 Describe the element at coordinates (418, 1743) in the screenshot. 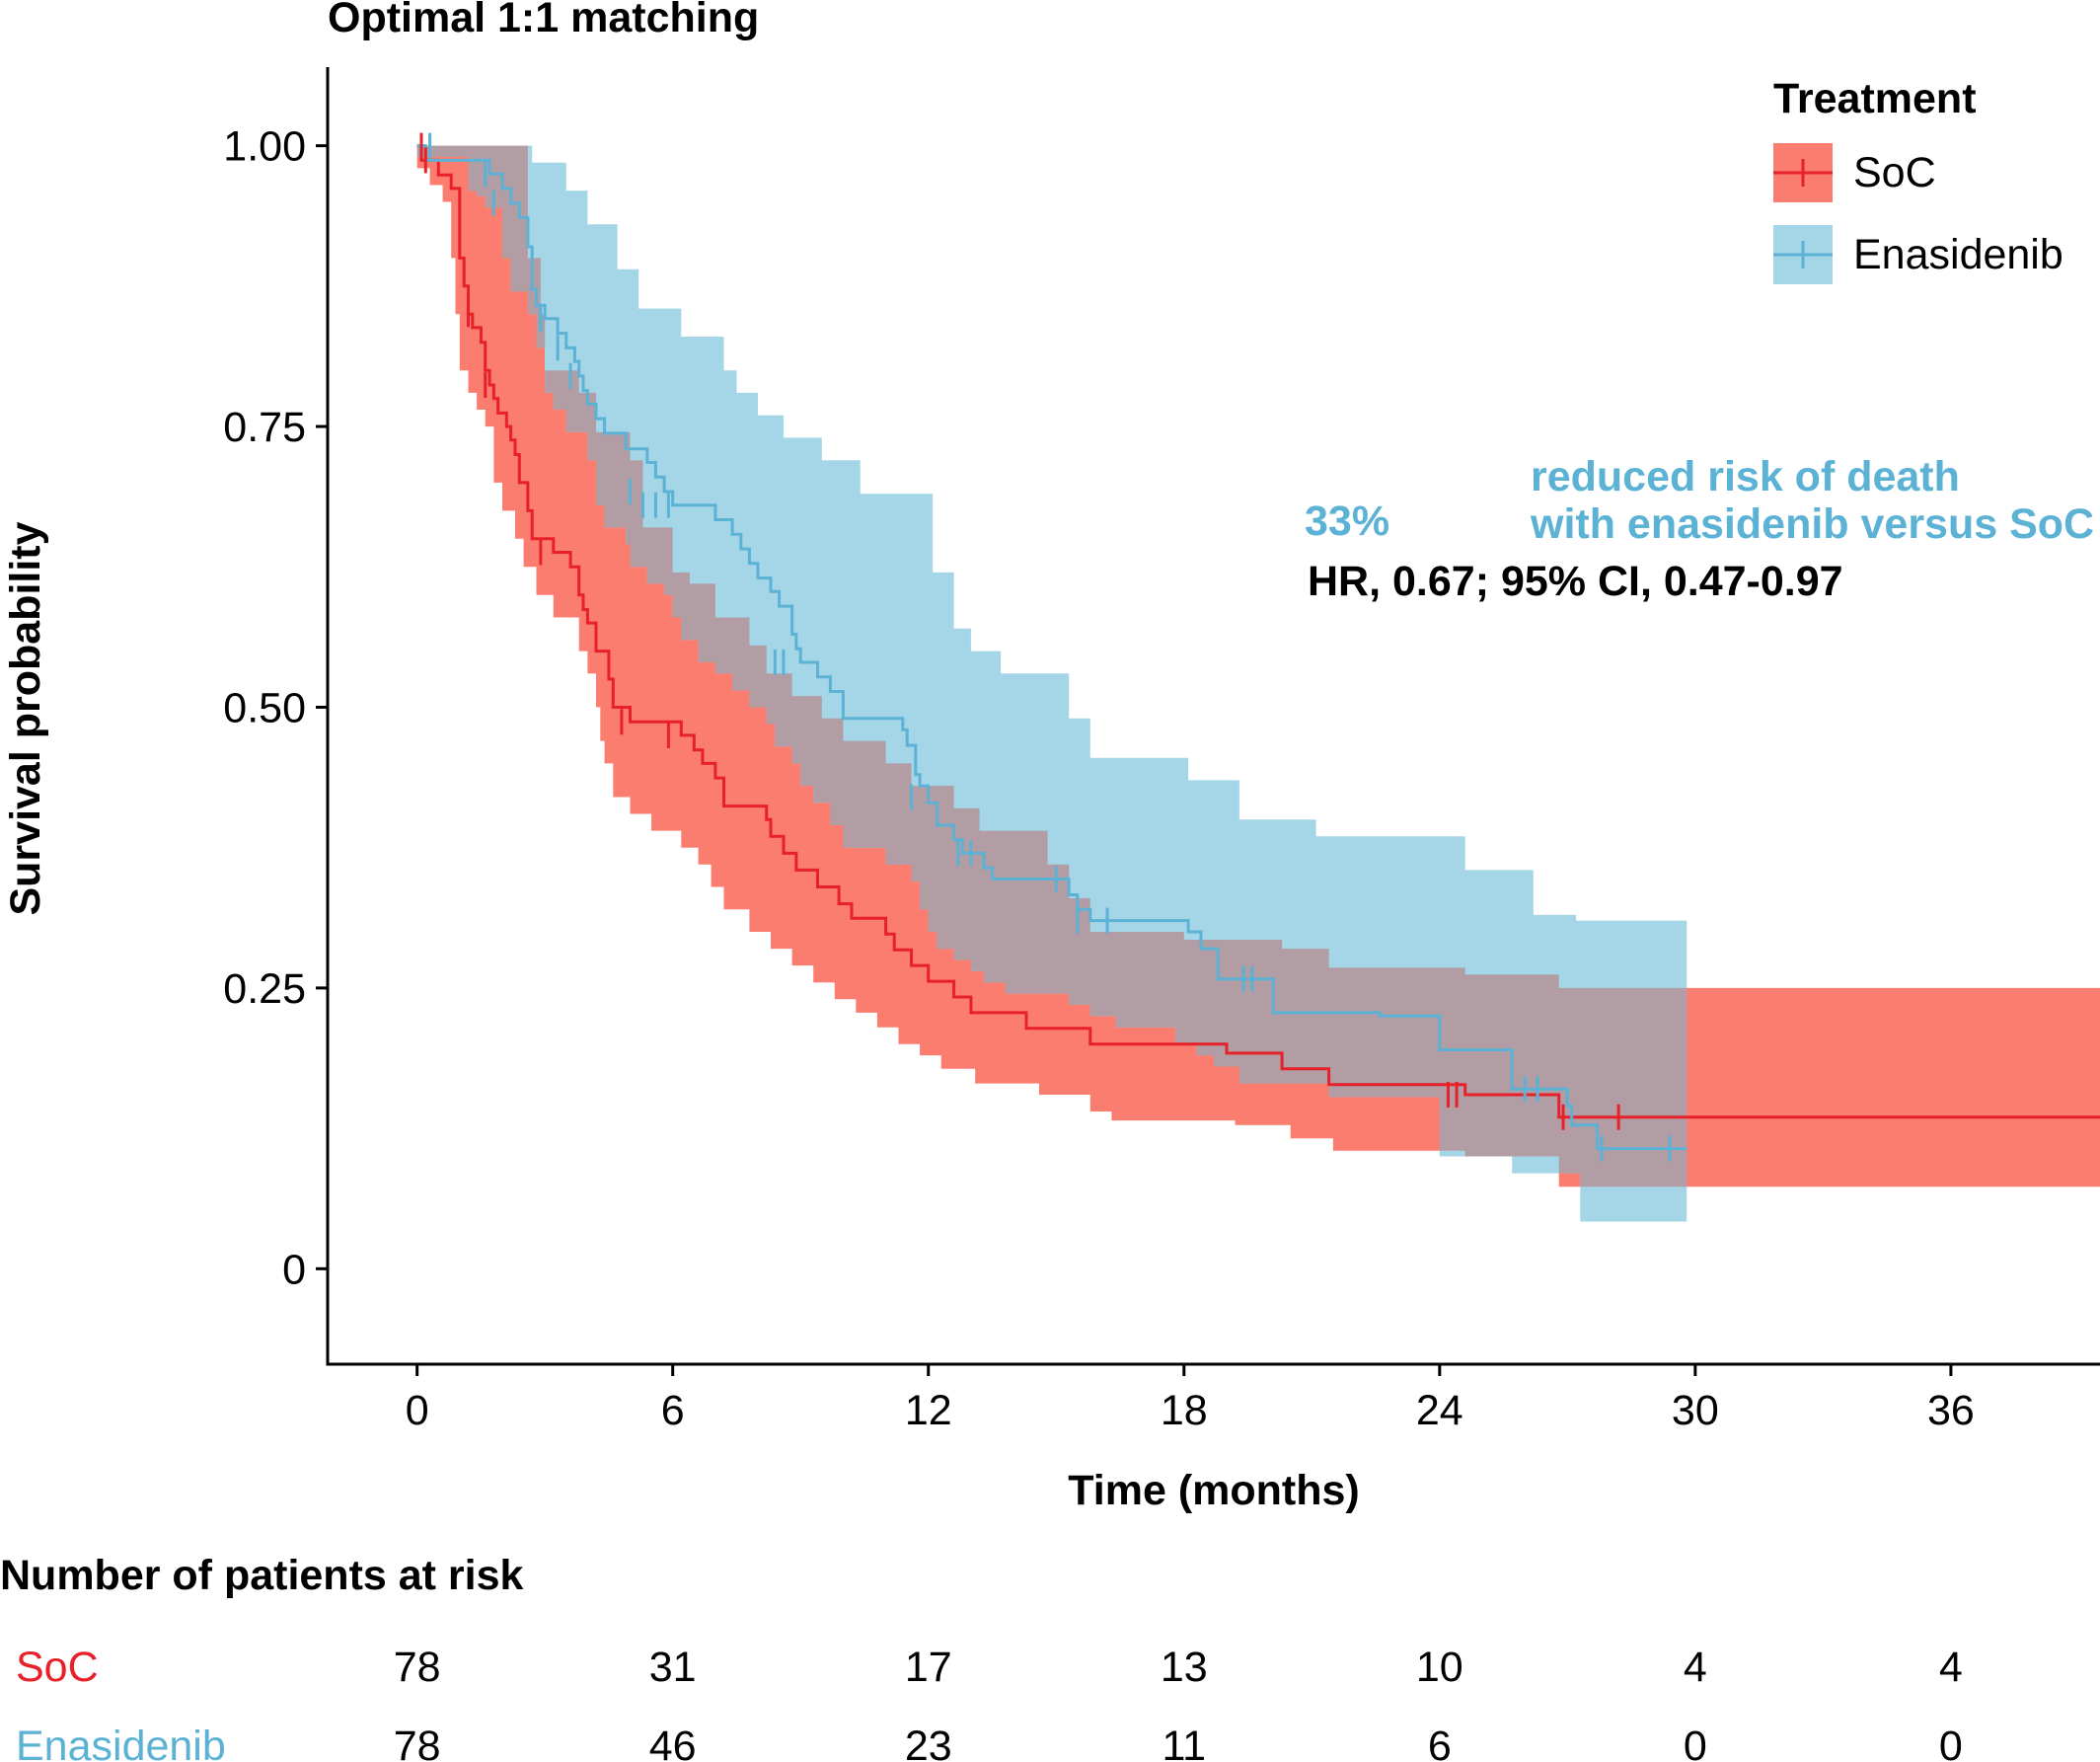

I see `risk-value-enasidenib: 78` at that location.